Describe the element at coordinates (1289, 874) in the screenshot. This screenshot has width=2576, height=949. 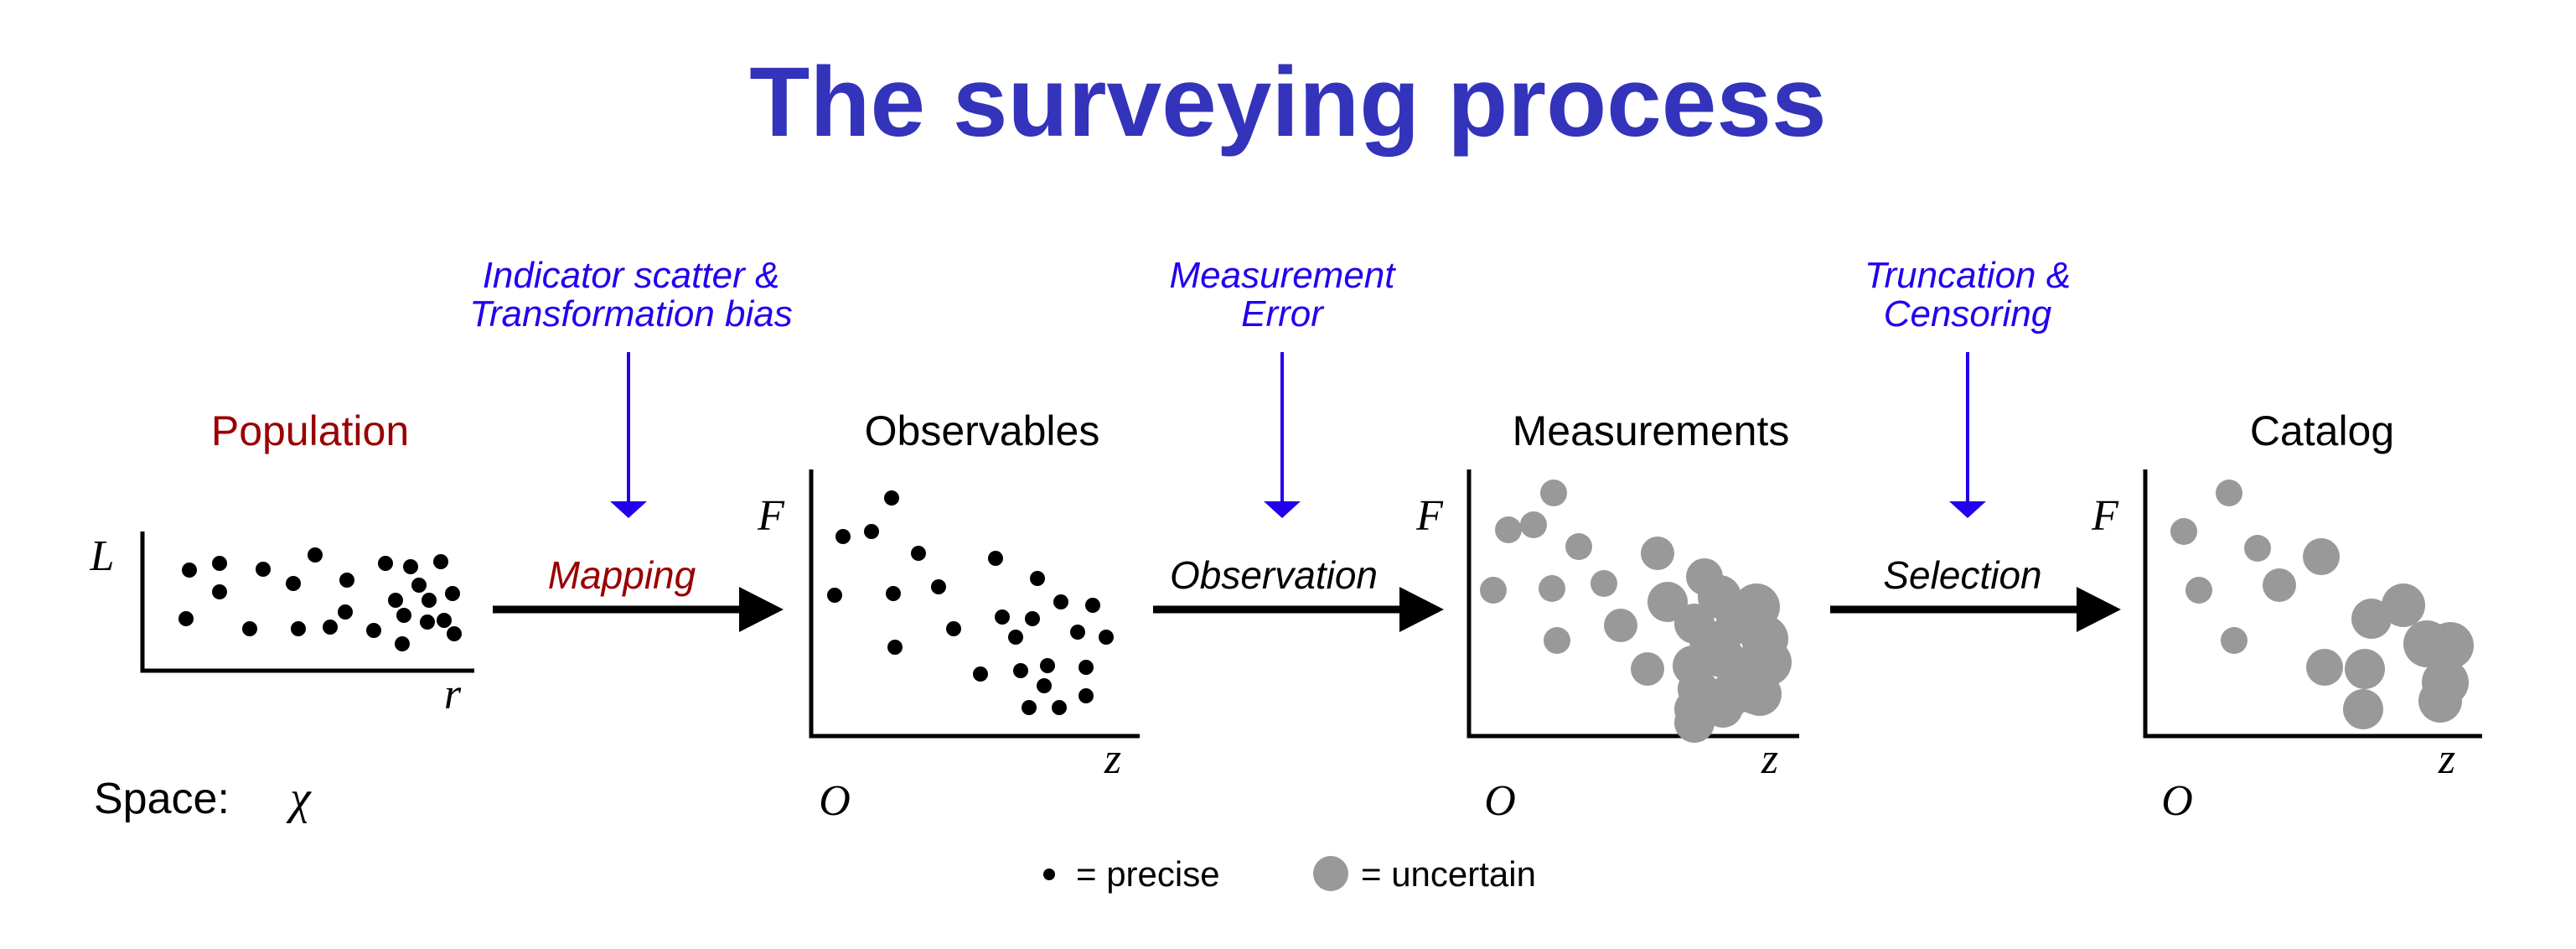
I see `legend: = precise = uncertain` at that location.